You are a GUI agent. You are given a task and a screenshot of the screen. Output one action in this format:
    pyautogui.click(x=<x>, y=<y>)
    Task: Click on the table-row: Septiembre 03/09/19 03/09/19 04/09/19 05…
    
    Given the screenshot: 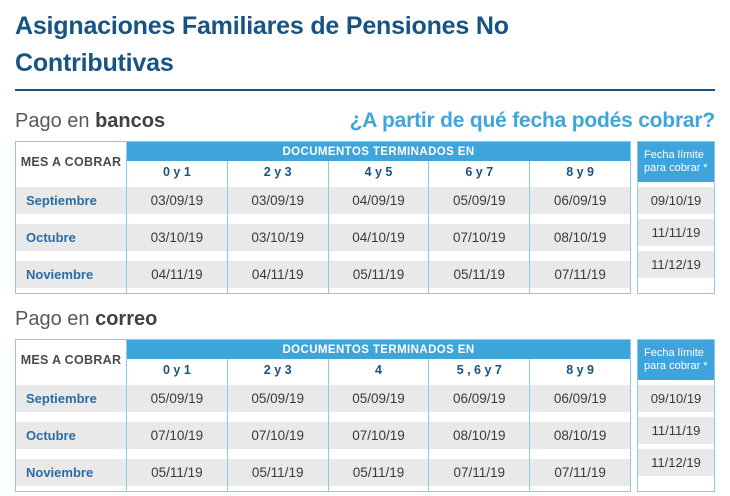 What is the action you would take?
    pyautogui.click(x=323, y=200)
    